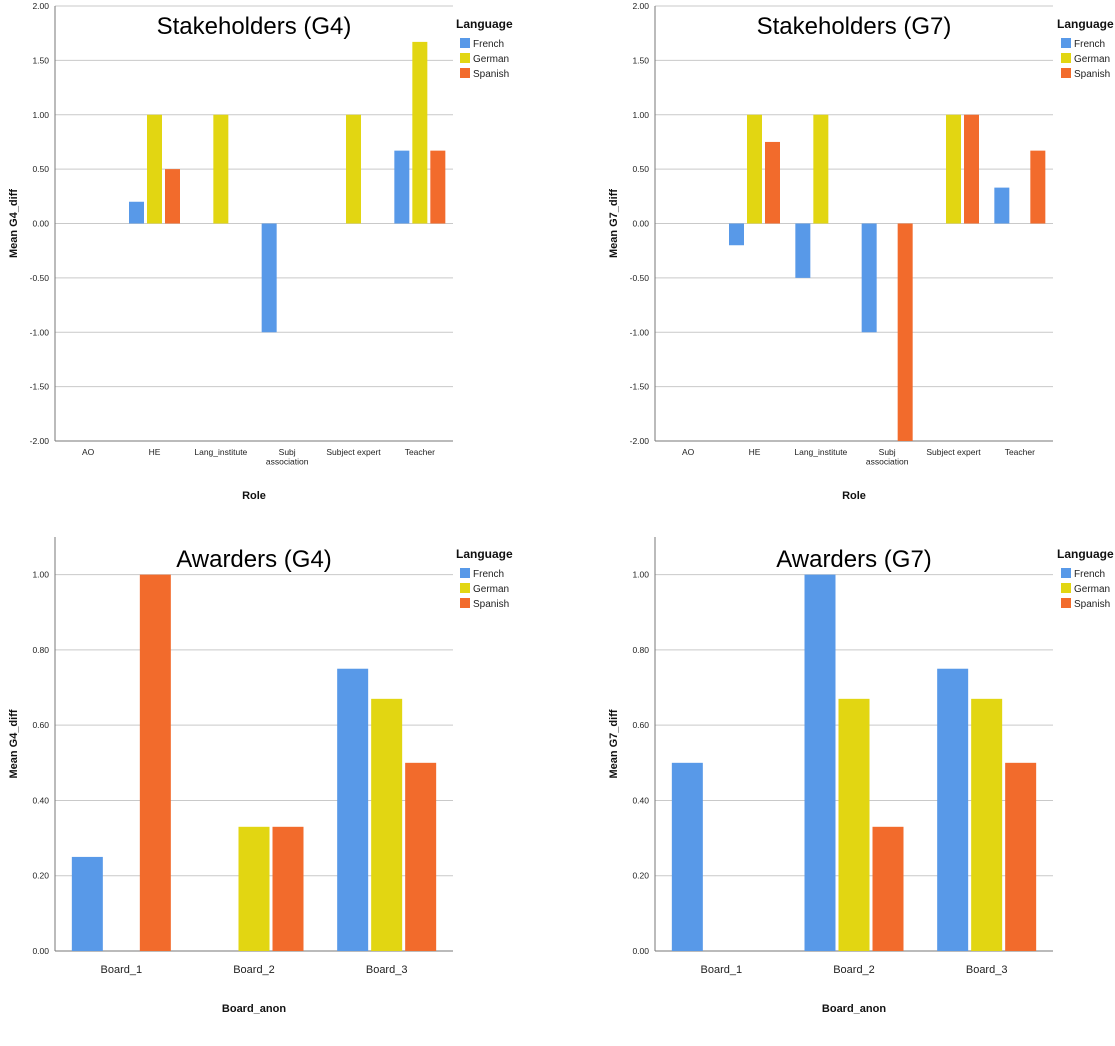 Image resolution: width=1115 pixels, height=1046 pixels. What do you see at coordinates (254, 26) in the screenshot?
I see `chart-title: Stakeholders (G4)` at bounding box center [254, 26].